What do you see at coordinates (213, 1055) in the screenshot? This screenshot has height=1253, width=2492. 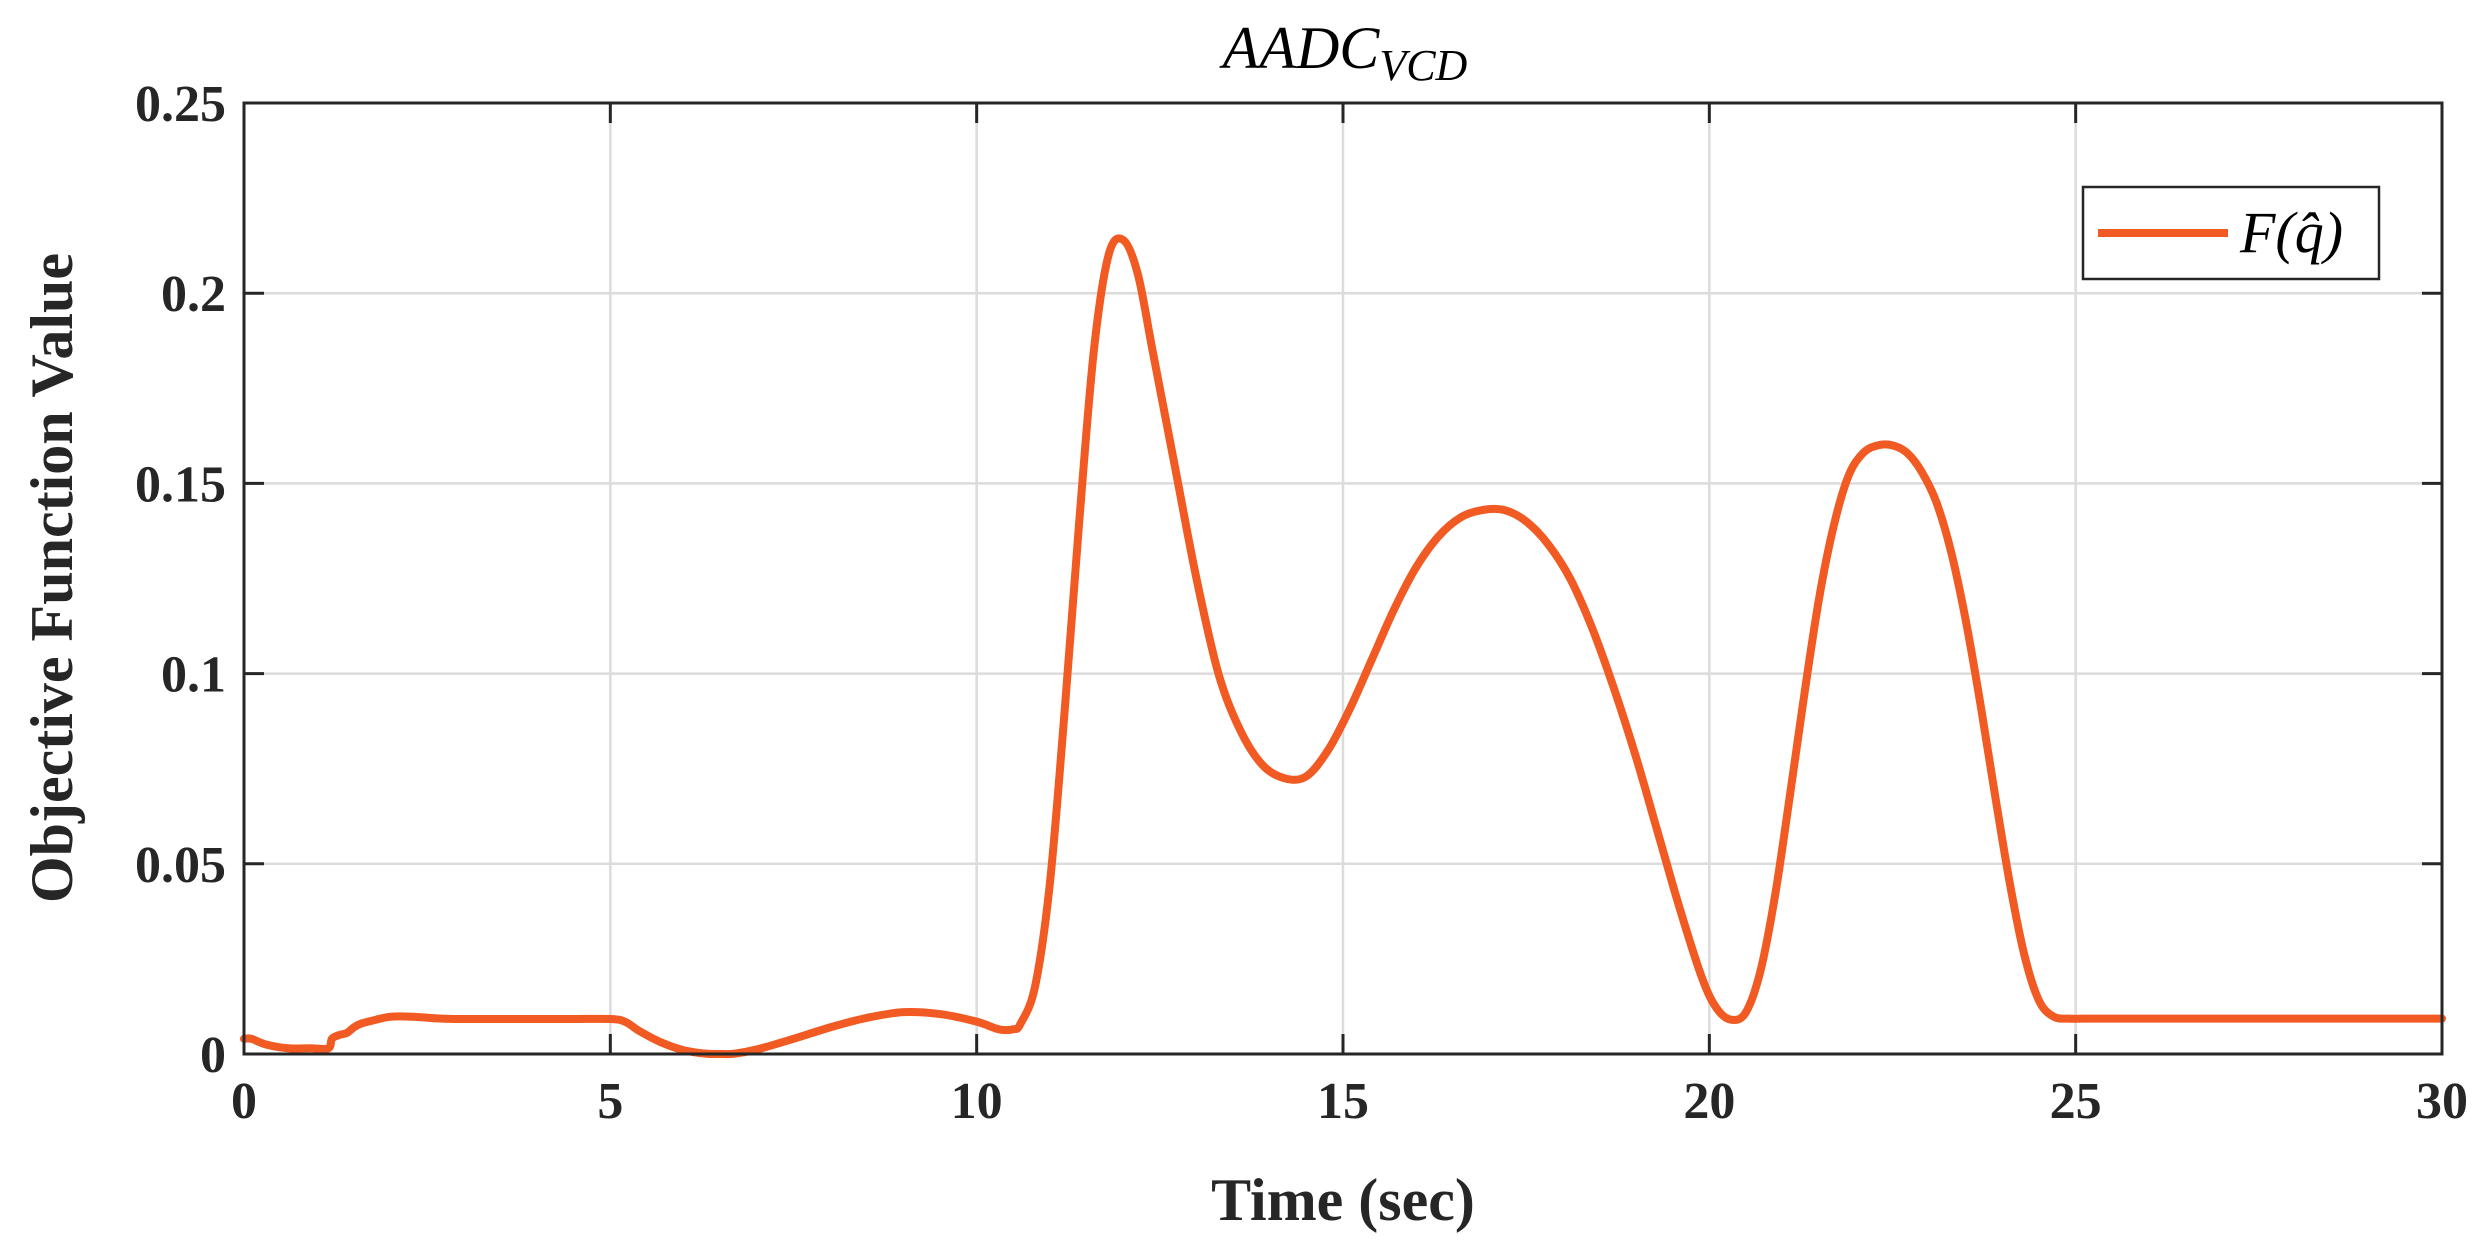 I see `y-tick-label: 0` at bounding box center [213, 1055].